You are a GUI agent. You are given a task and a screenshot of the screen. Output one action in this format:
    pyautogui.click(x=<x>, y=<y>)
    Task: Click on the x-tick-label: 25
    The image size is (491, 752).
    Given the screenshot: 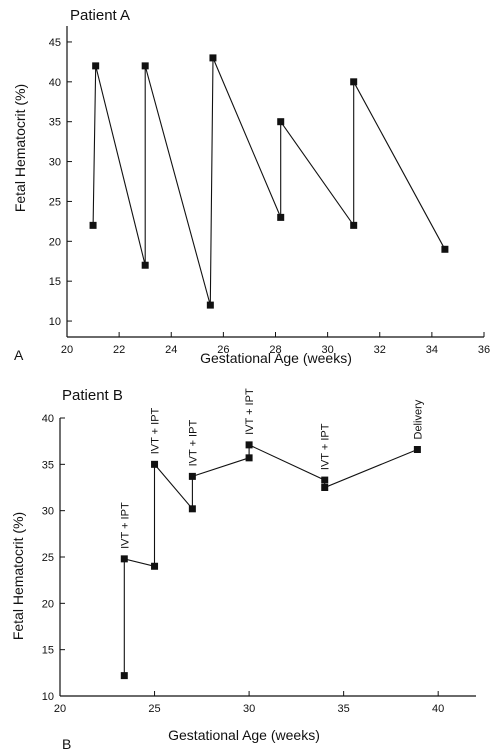 What is the action you would take?
    pyautogui.click(x=154, y=709)
    